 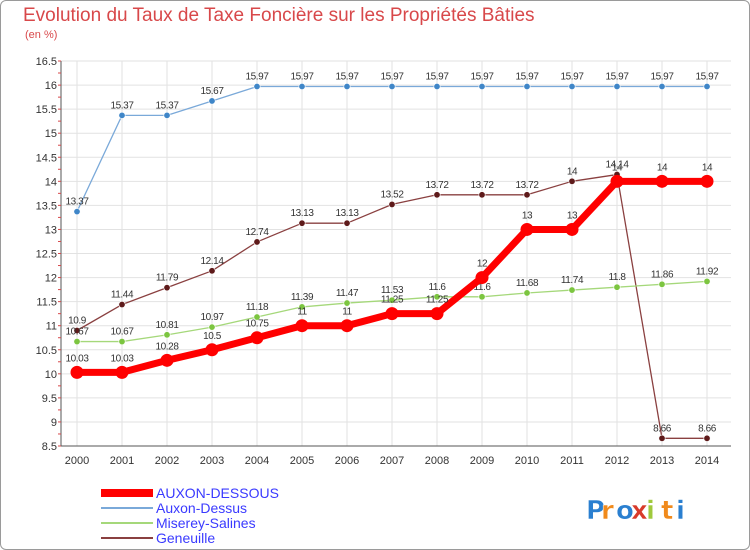 What do you see at coordinates (122, 295) in the screenshot?
I see `data-label: 11.44` at bounding box center [122, 295].